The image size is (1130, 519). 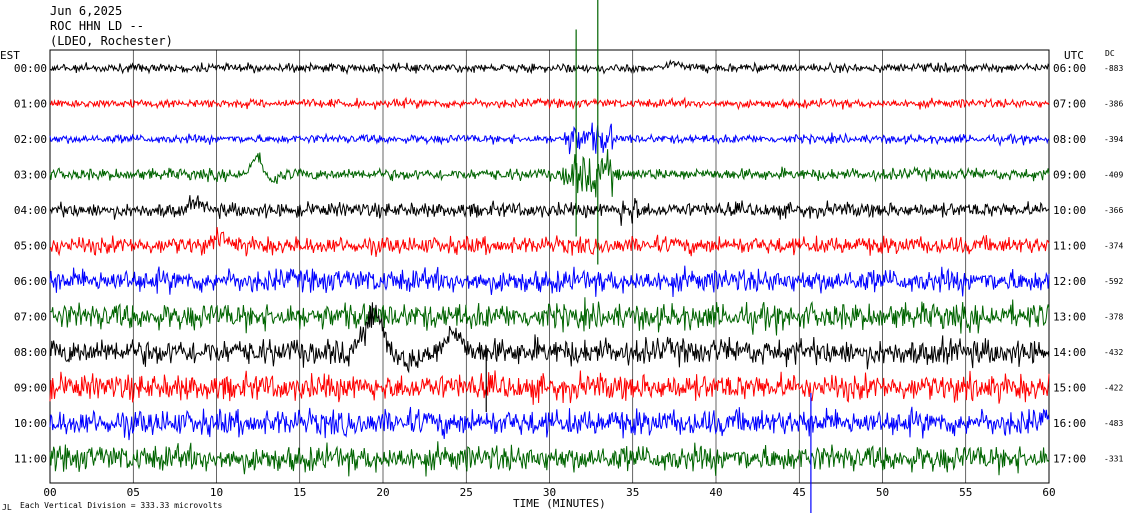 What do you see at coordinates (799, 492) in the screenshot?
I see `x-tick-label: 45` at bounding box center [799, 492].